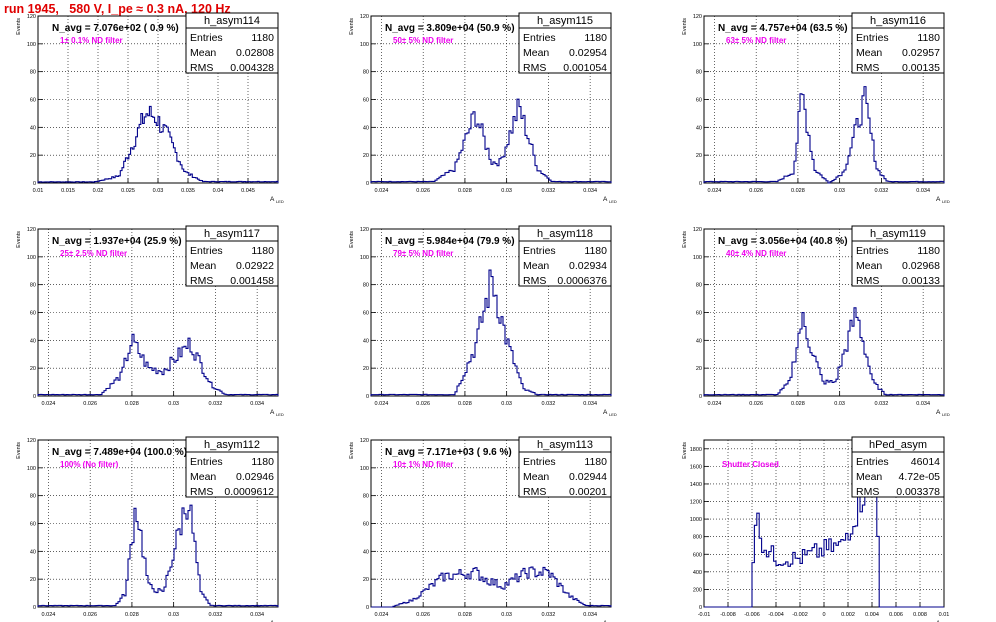 This screenshot has width=996, height=622. What do you see at coordinates (565, 21) in the screenshot?
I see `histogram-name: h_asym115` at bounding box center [565, 21].